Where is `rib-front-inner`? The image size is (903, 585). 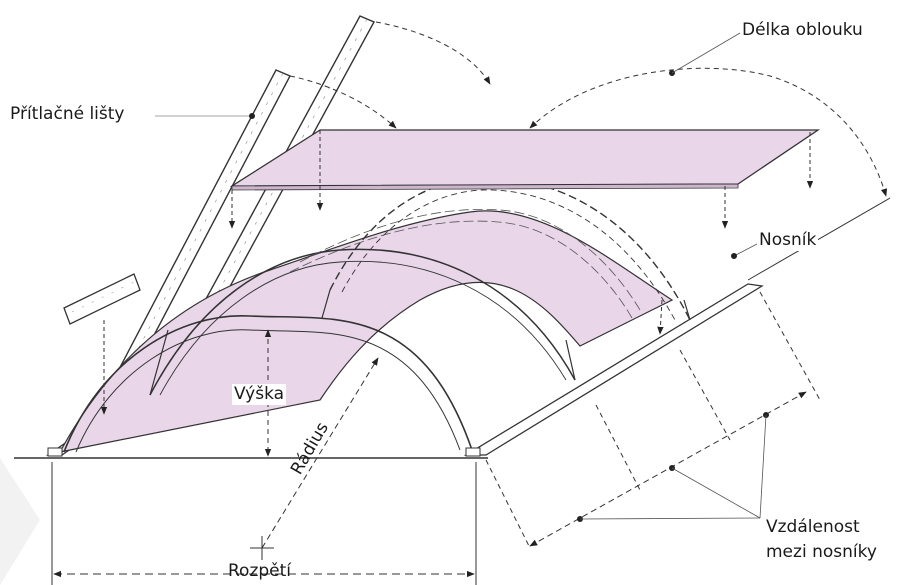 rib-front-inner is located at coordinates (268, 391).